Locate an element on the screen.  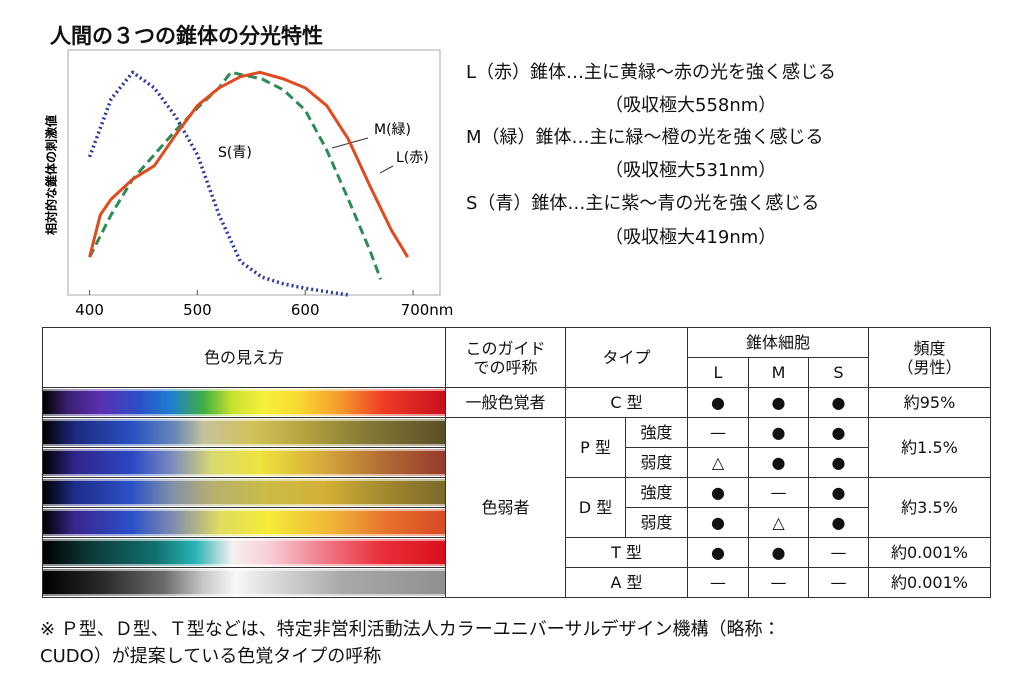
header-cell: 錐体細胞 is located at coordinates (778, 342).